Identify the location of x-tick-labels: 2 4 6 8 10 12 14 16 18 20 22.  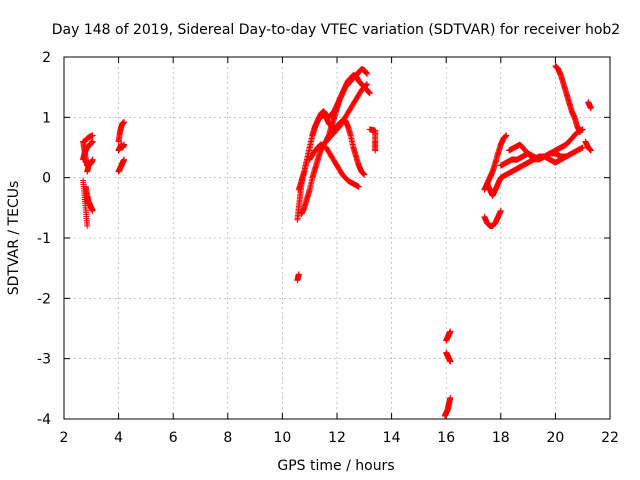
(339, 438).